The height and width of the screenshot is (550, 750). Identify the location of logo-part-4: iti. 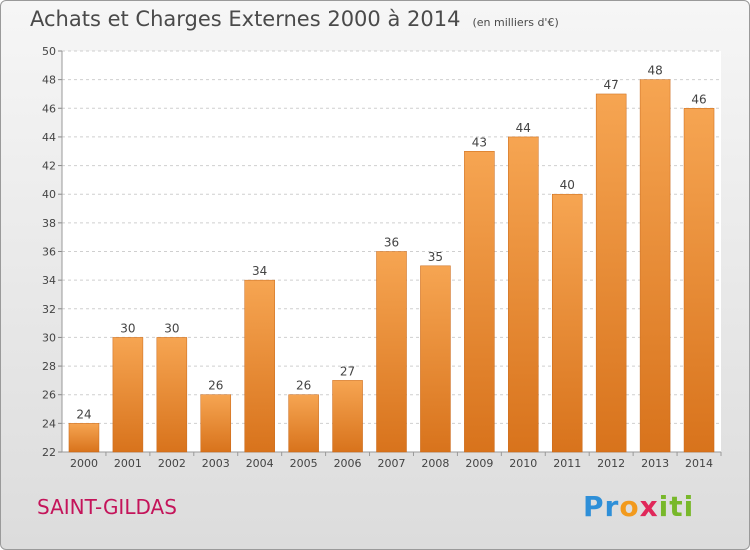
(676, 506).